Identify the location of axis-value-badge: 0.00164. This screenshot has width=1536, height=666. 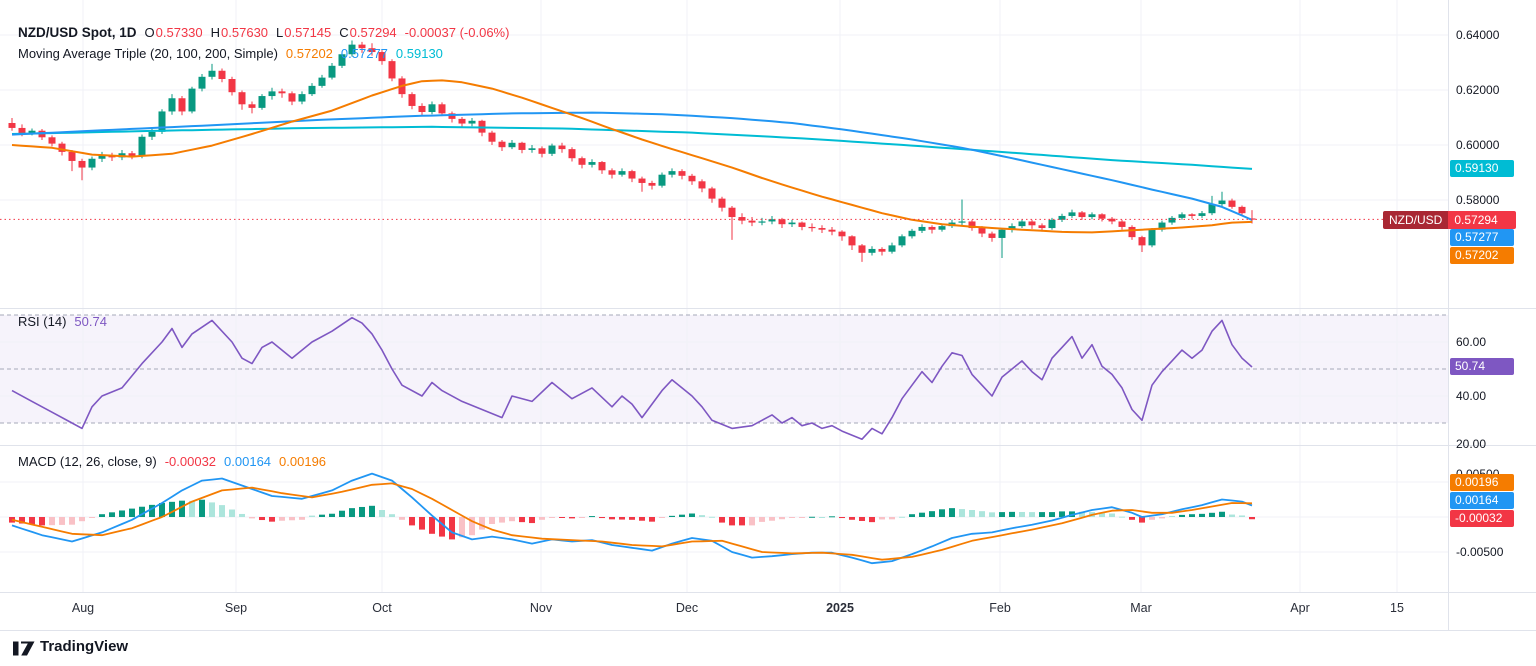
(1482, 500).